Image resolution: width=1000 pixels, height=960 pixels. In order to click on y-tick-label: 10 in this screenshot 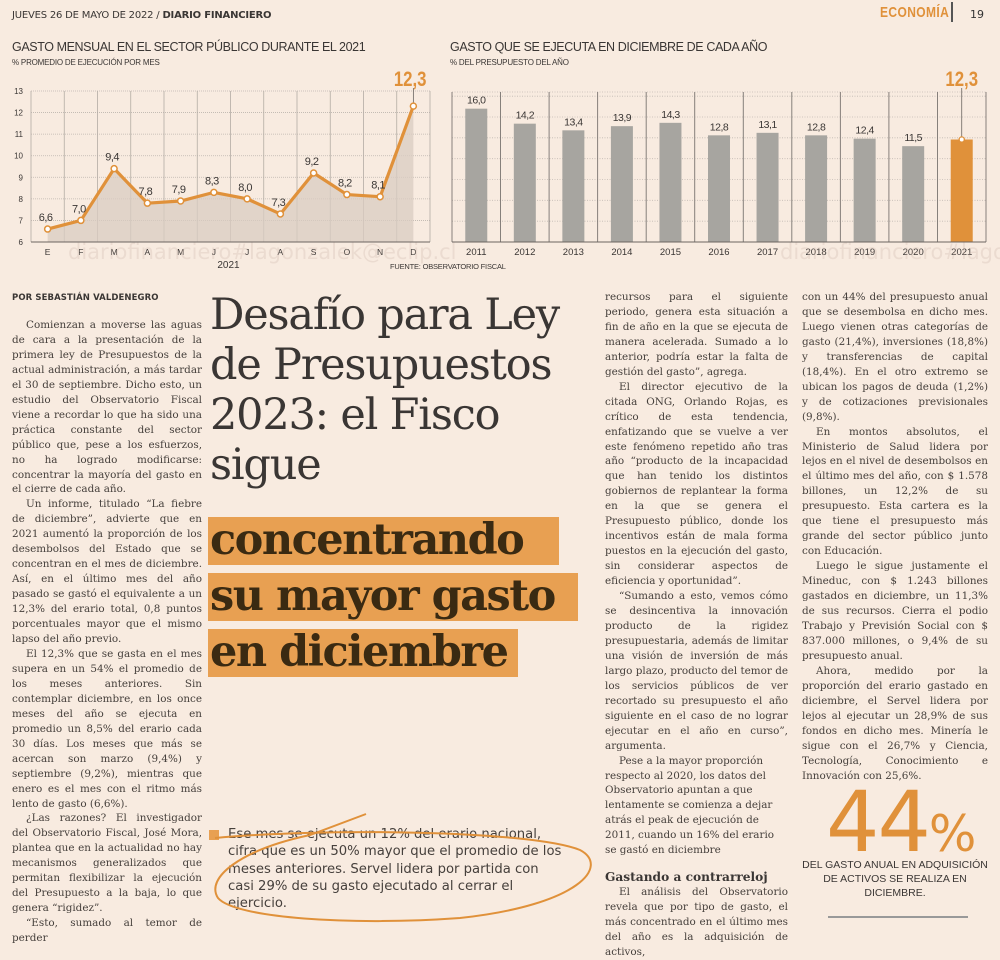, I will do `click(18, 156)`.